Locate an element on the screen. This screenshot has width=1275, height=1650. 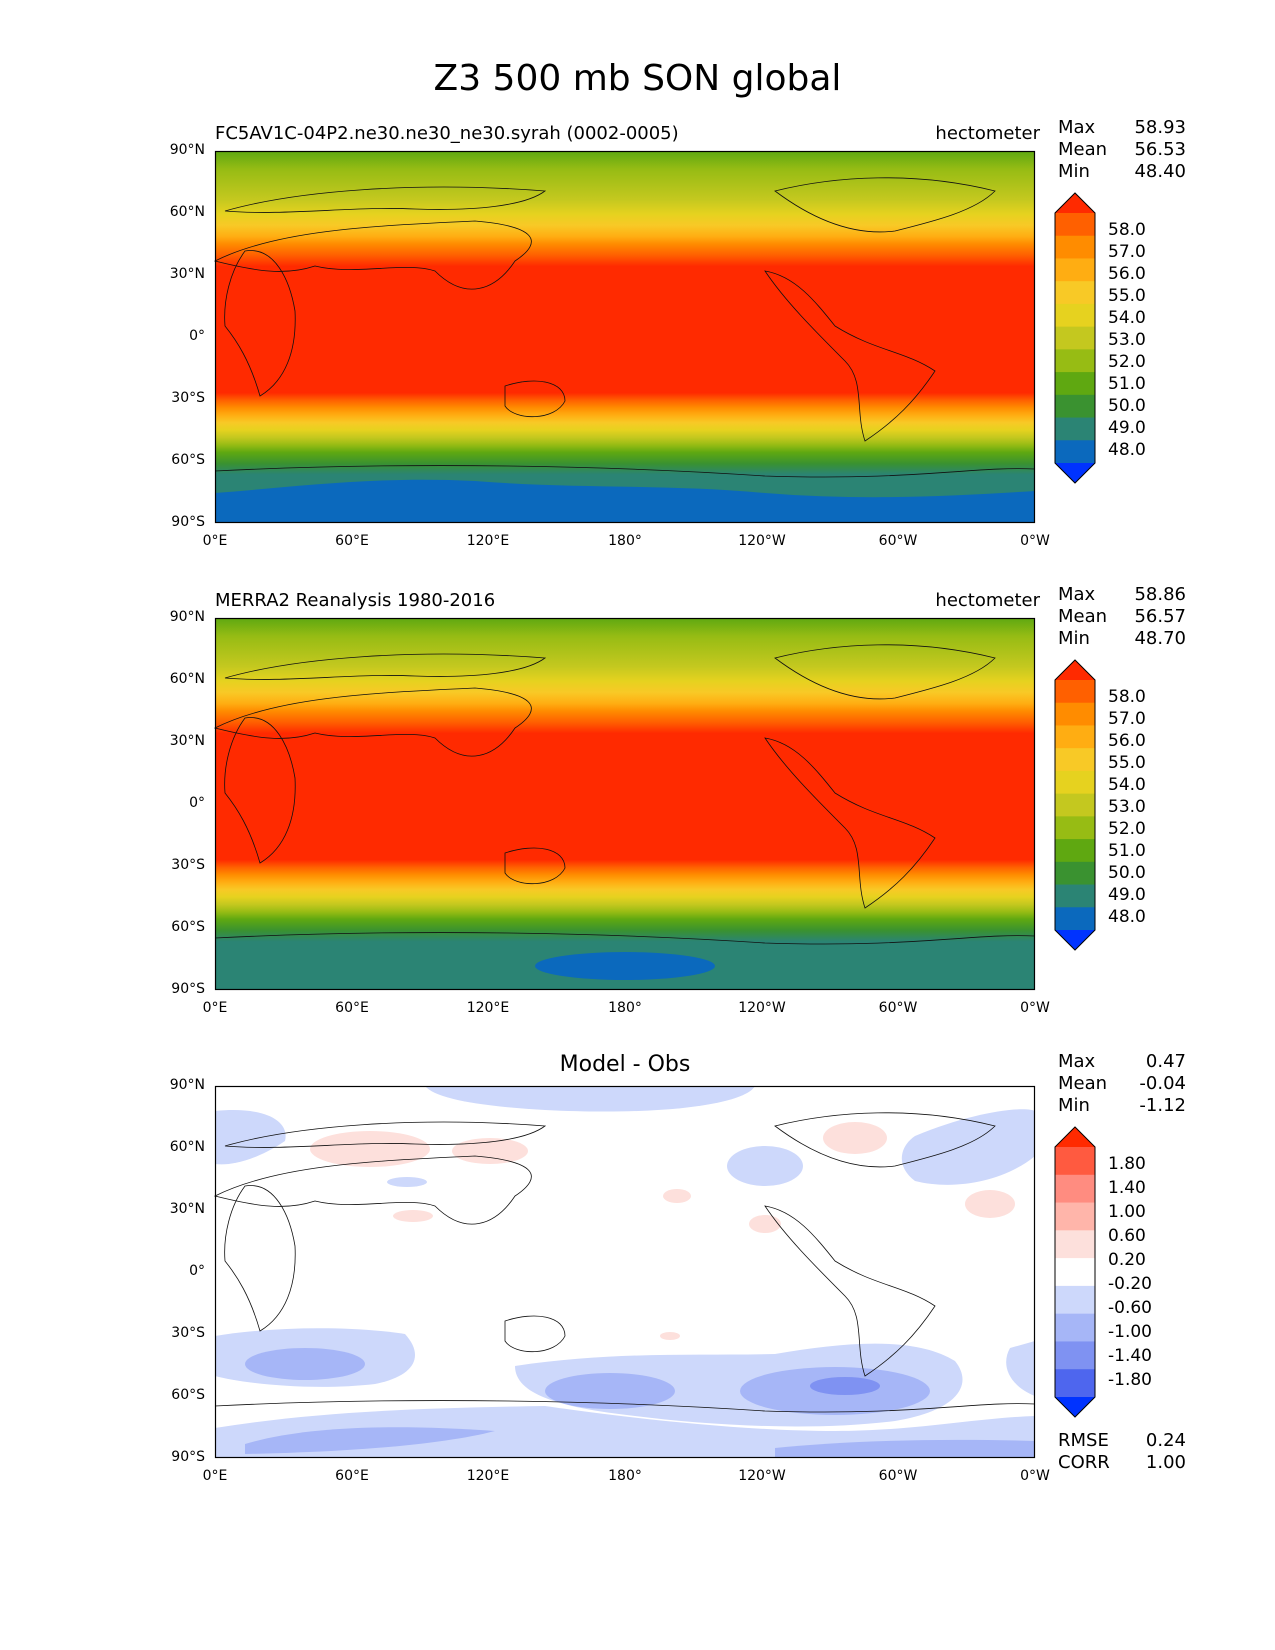
stat-mean: Mean 56.53 is located at coordinates (1122, 149).